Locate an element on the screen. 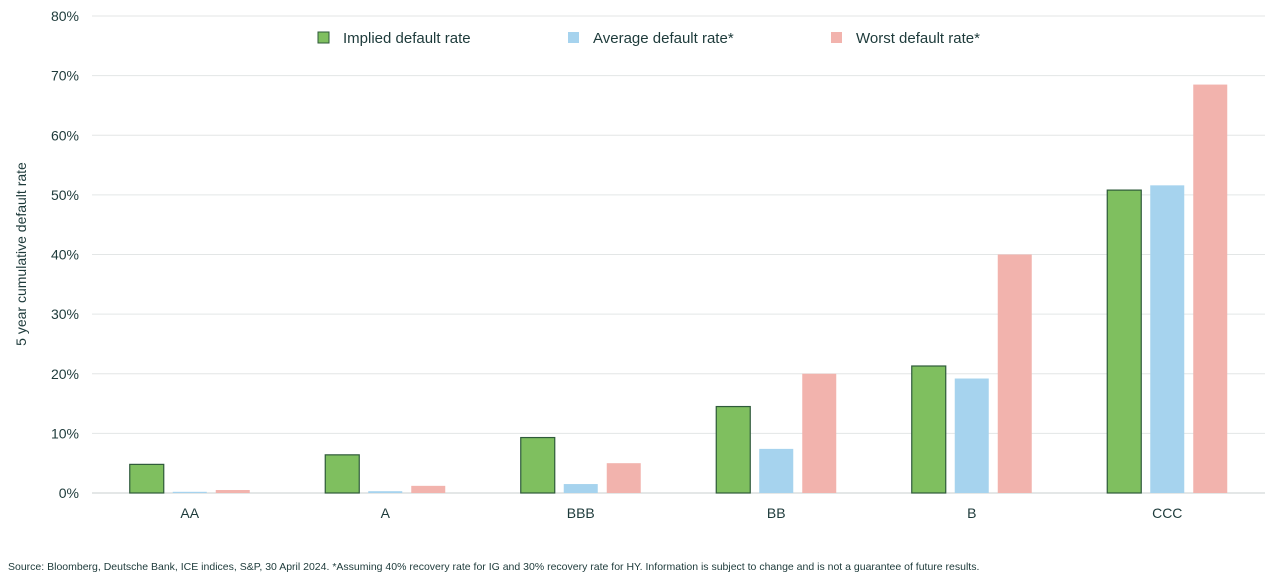 The height and width of the screenshot is (581, 1280). bar-implied-default-rate-bbb is located at coordinates (538, 465).